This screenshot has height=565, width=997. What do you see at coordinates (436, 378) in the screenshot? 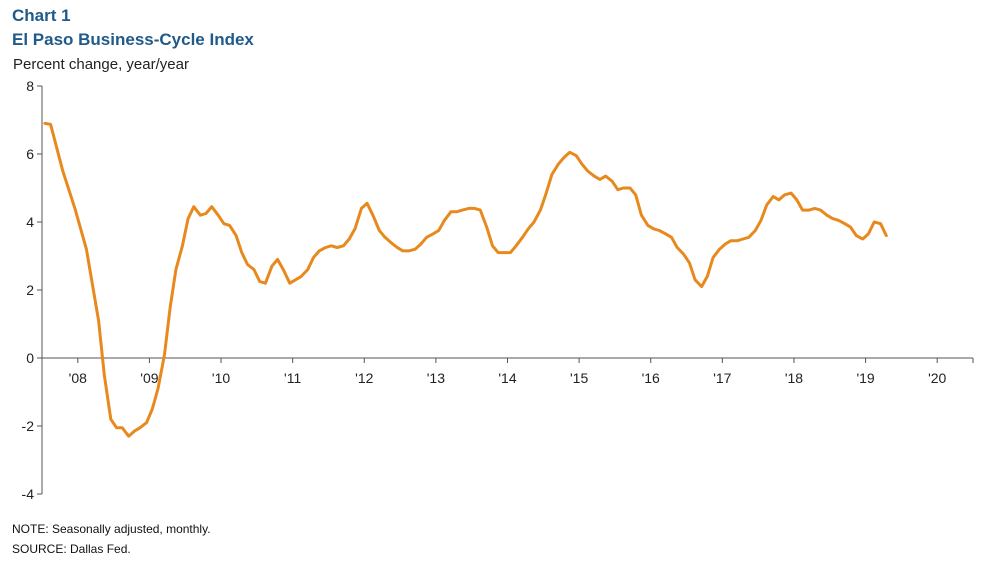
I see `x-tick-label: '13` at bounding box center [436, 378].